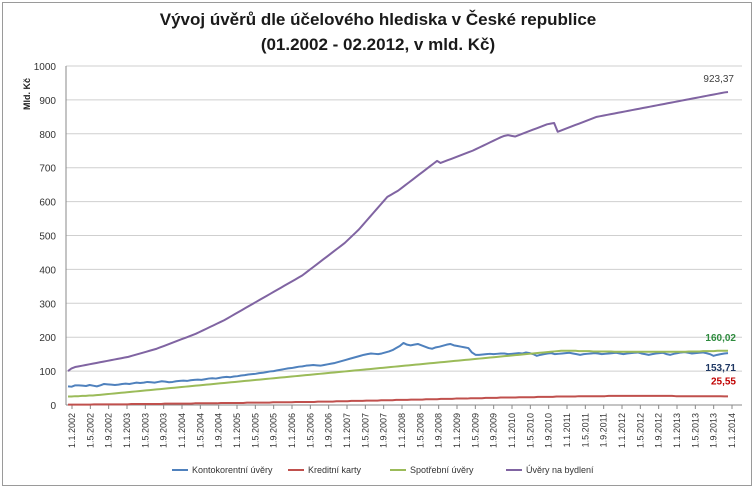  What do you see at coordinates (274, 430) in the screenshot?
I see `x-tick-label: 1.9.2005` at bounding box center [274, 430].